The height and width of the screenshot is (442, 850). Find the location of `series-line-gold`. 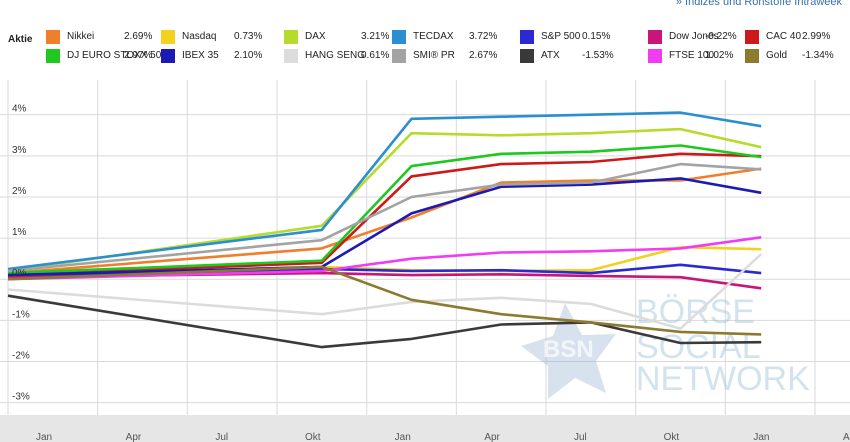

series-line-gold is located at coordinates (384, 300).